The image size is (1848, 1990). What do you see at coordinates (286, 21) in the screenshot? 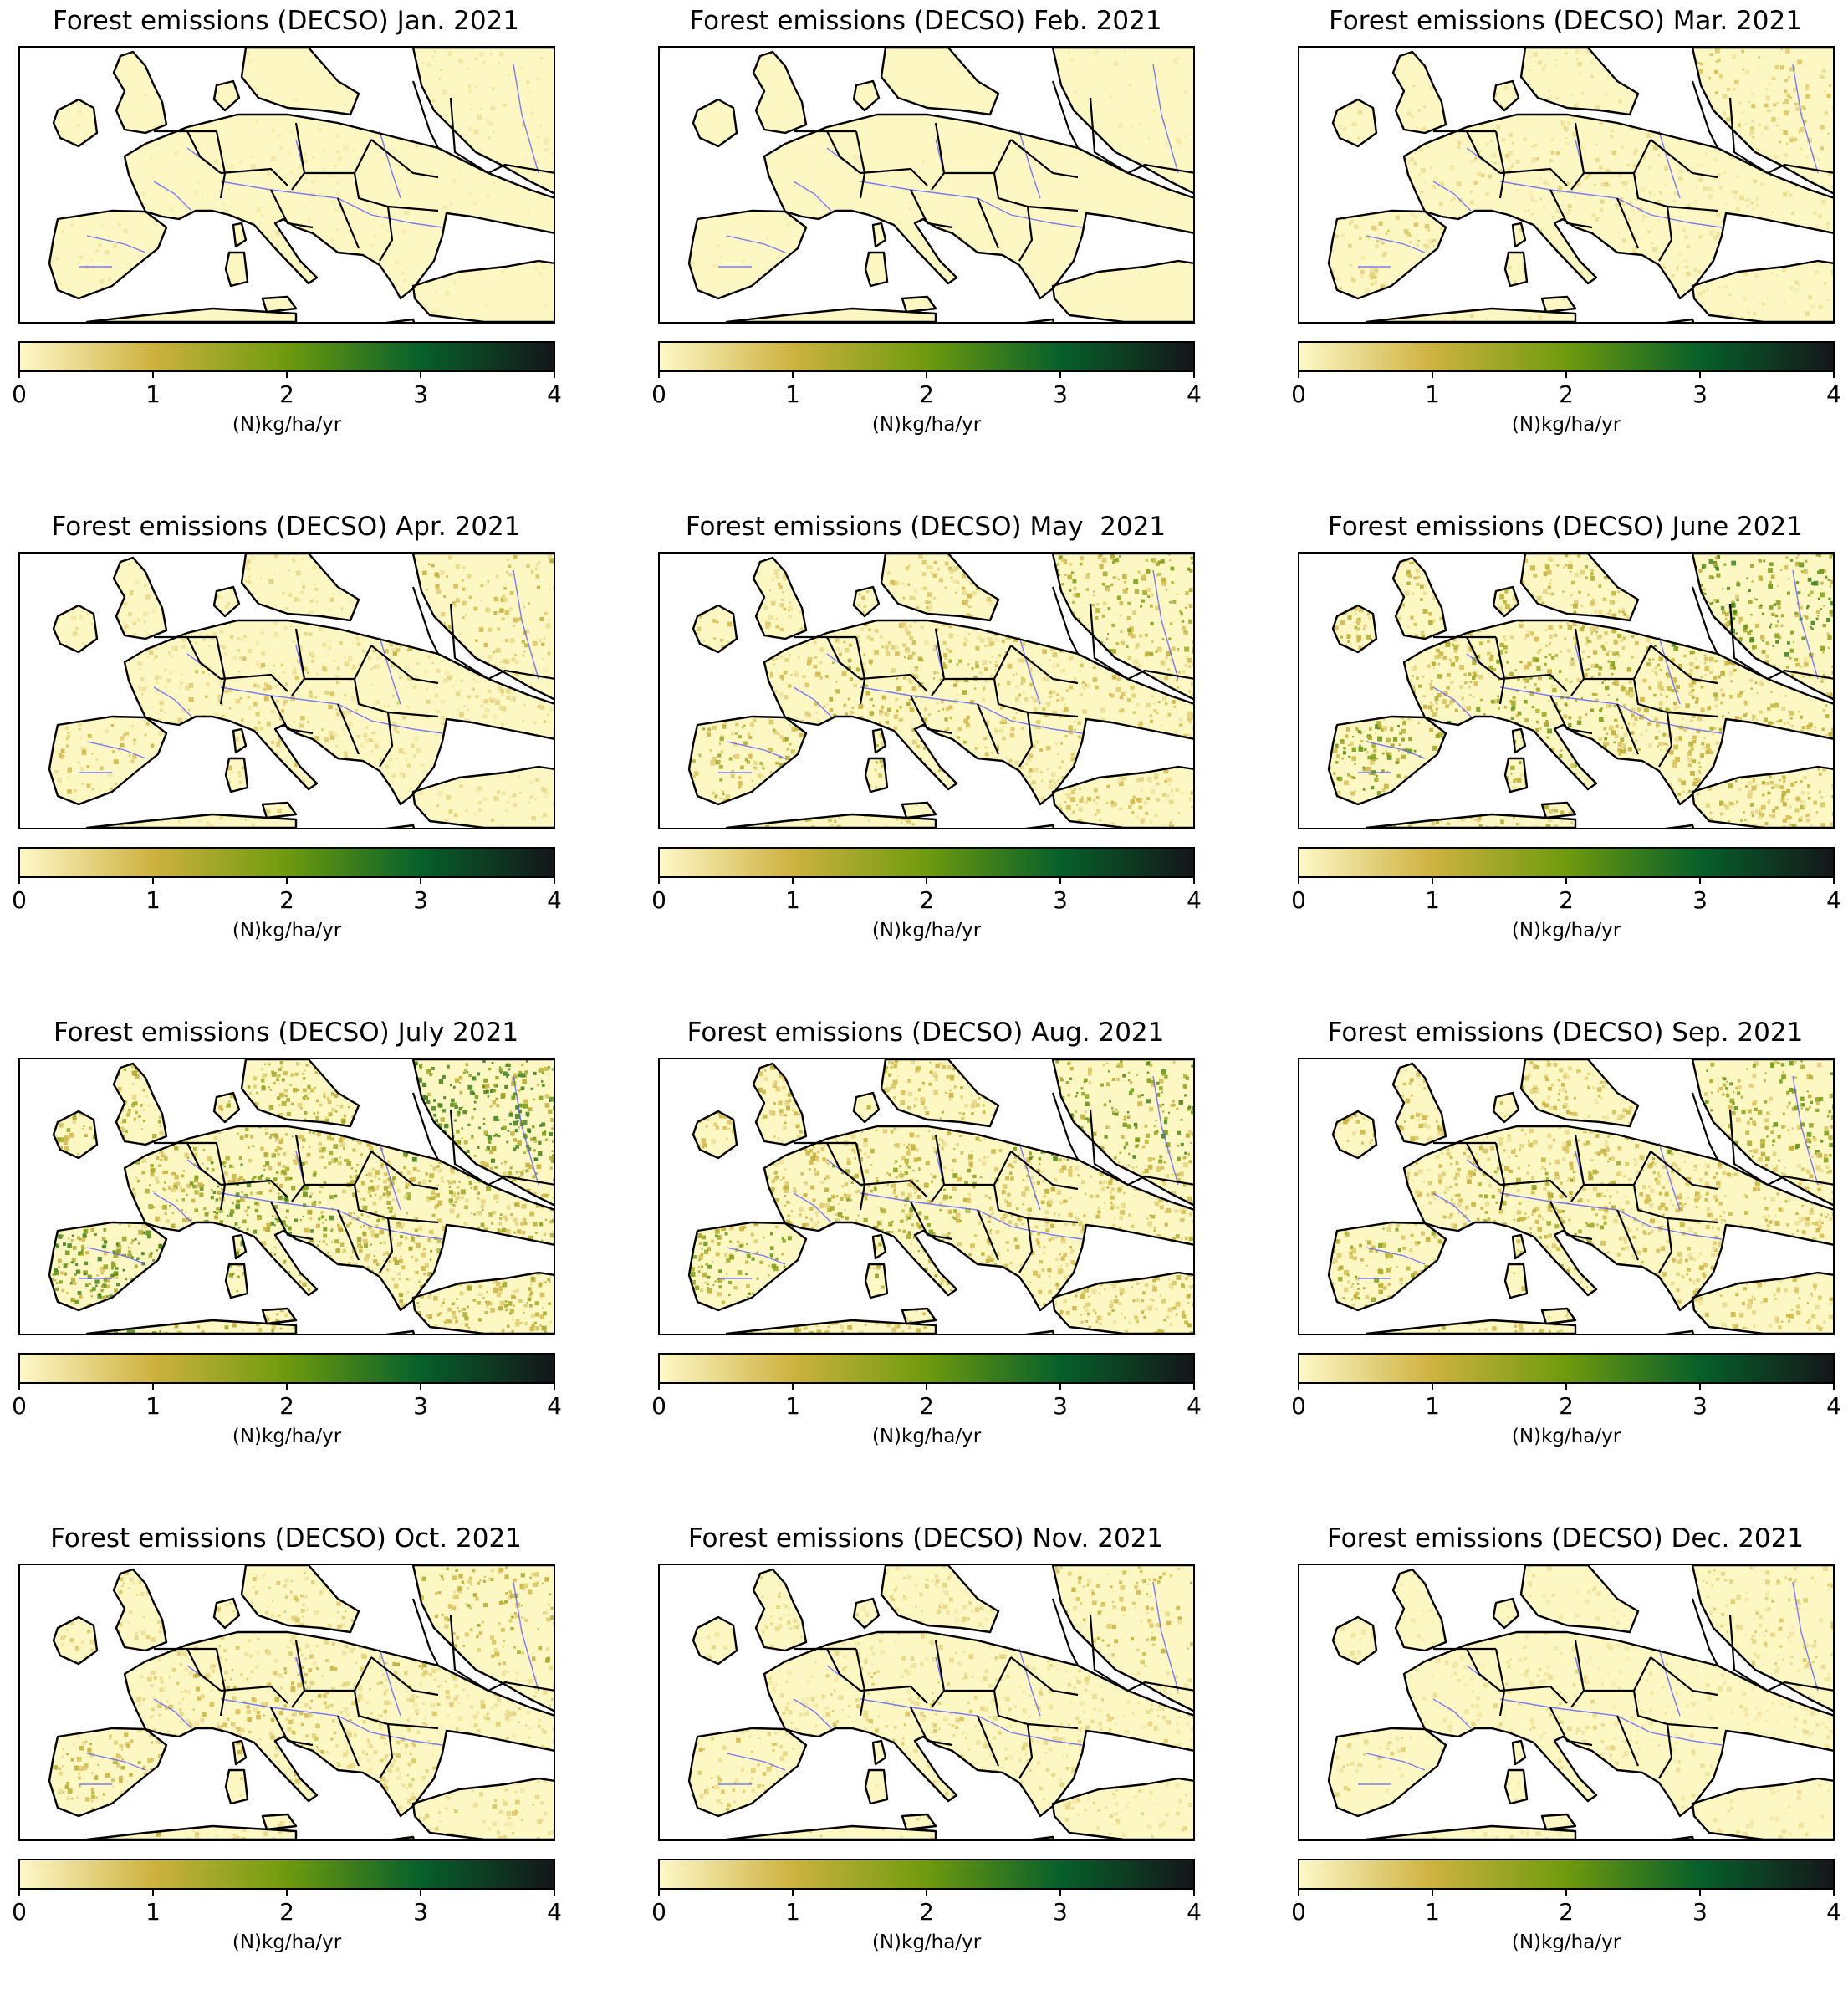
I see `panel-title: Forest emissions (DECSO) Jan. 2021` at bounding box center [286, 21].